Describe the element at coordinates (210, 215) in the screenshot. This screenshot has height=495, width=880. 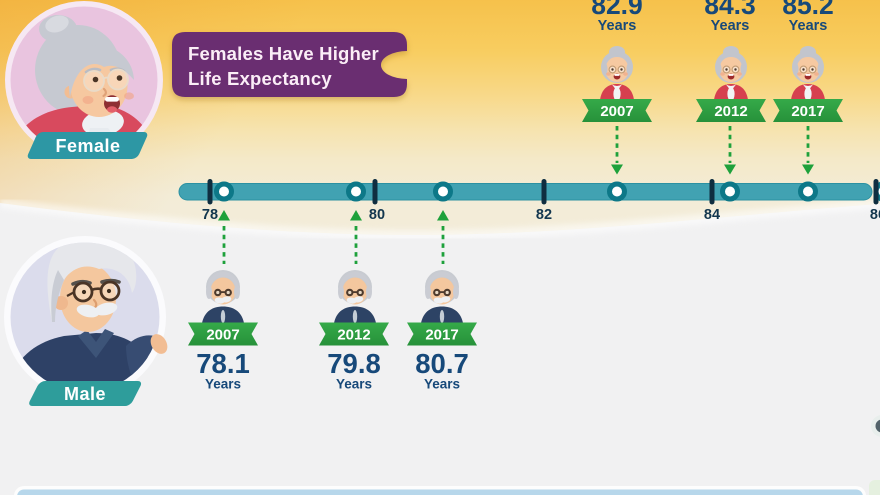
I see `svg-text: 78` at that location.